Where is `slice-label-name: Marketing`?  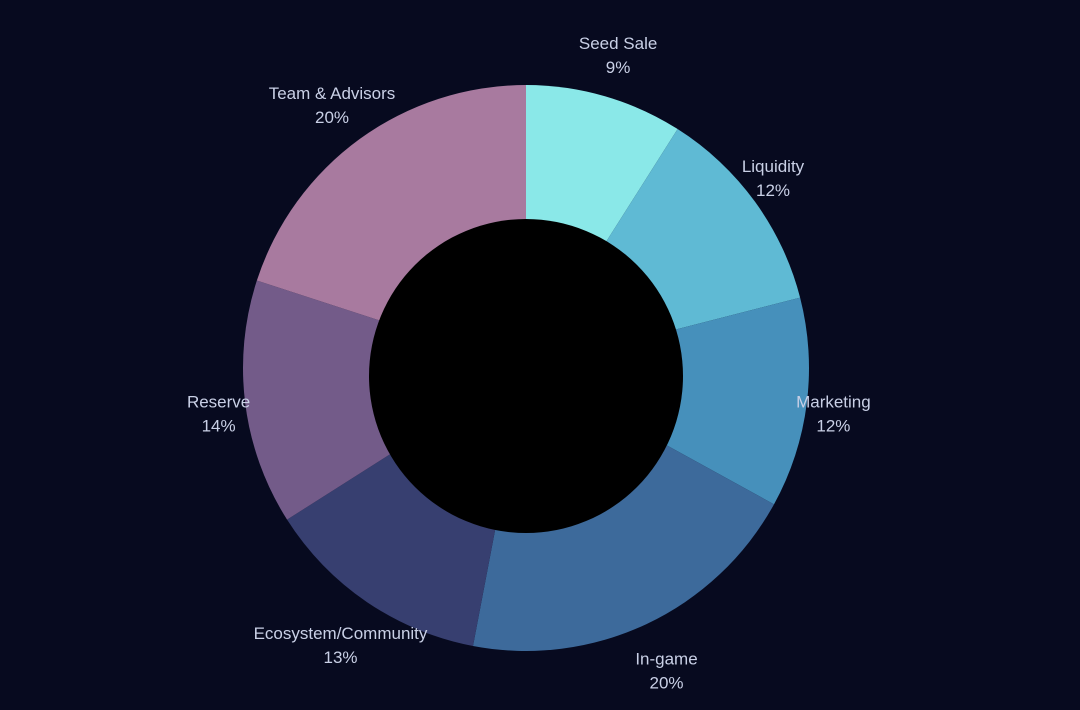 slice-label-name: Marketing is located at coordinates (833, 401).